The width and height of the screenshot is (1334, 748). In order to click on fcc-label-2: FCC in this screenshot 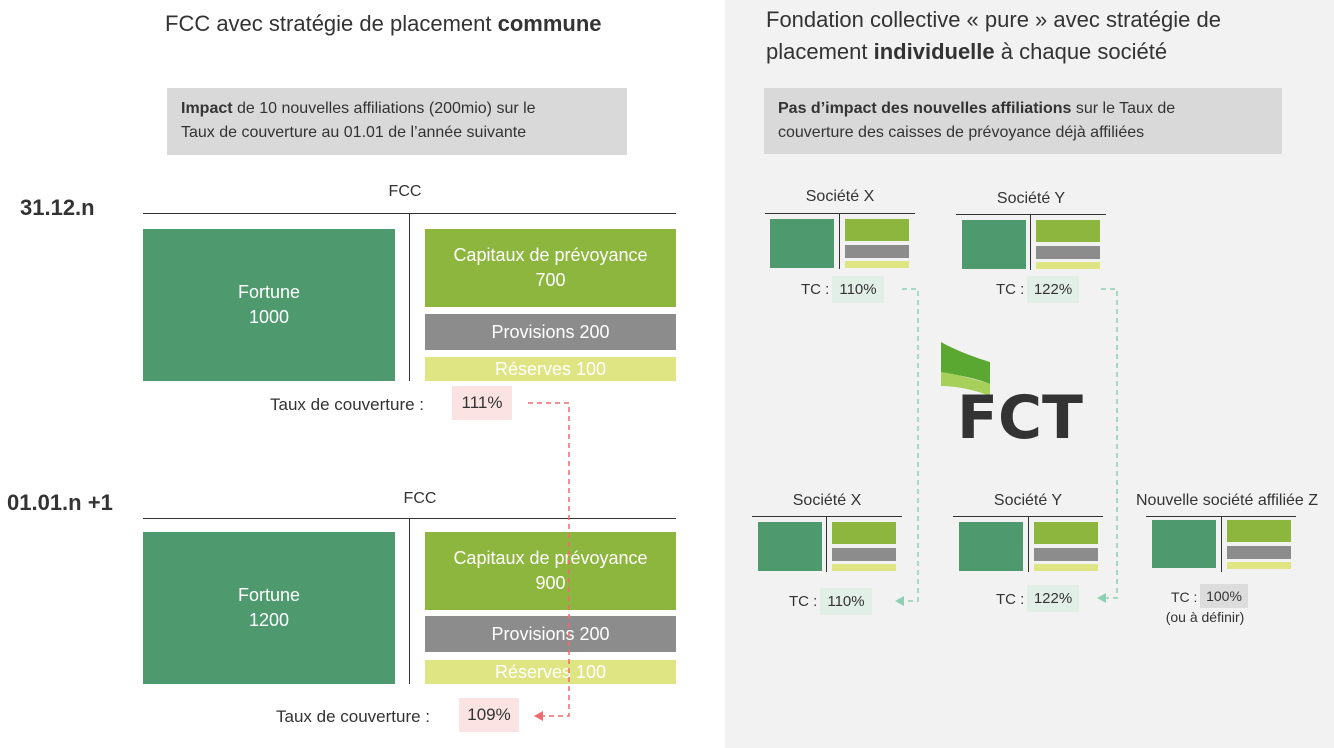, I will do `click(420, 498)`.